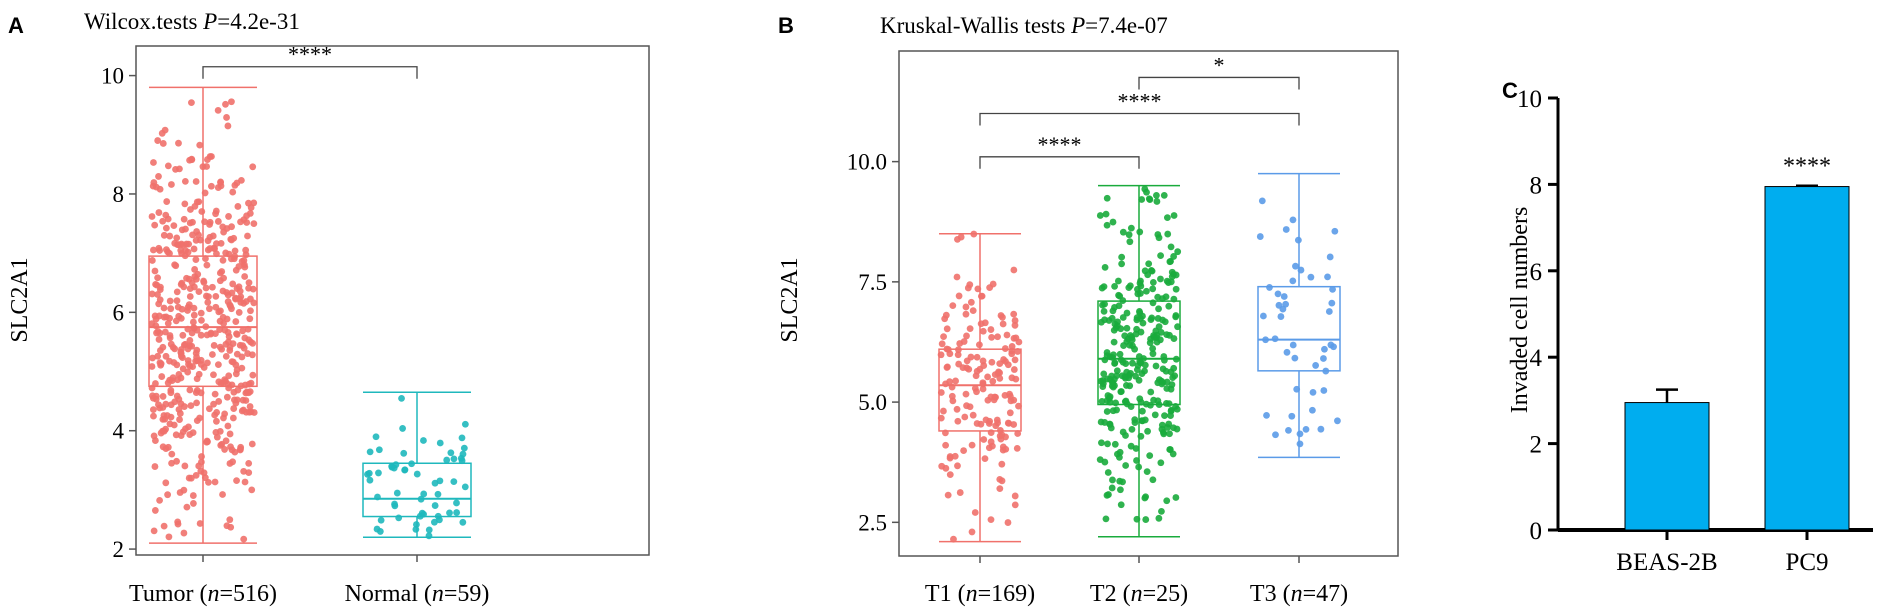 Image resolution: width=1880 pixels, height=611 pixels. Describe the element at coordinates (119, 431) in the screenshot. I see `y-tick-label: 4` at that location.